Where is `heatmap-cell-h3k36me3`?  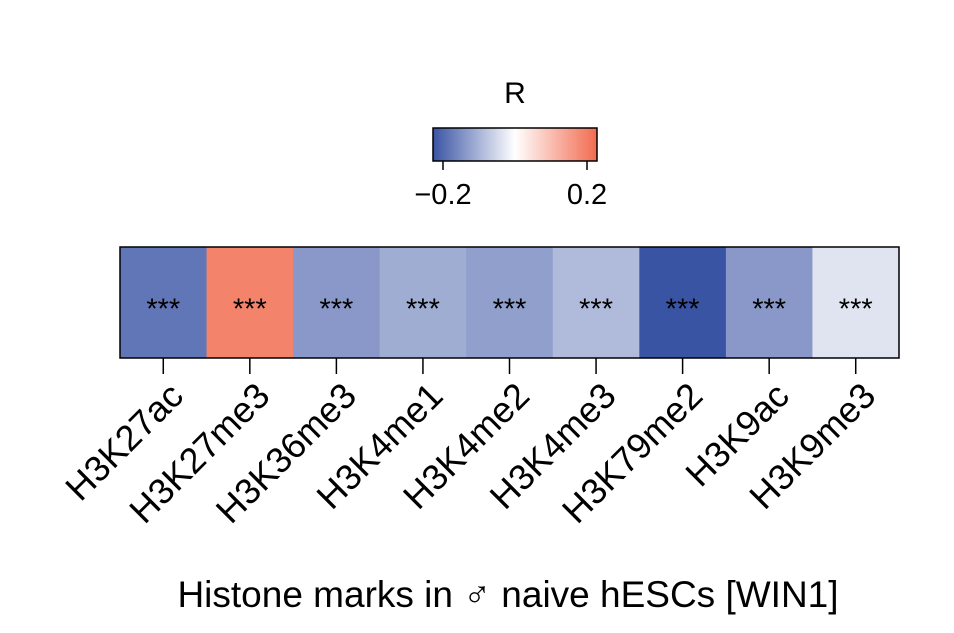 heatmap-cell-h3k36me3 is located at coordinates (337, 302).